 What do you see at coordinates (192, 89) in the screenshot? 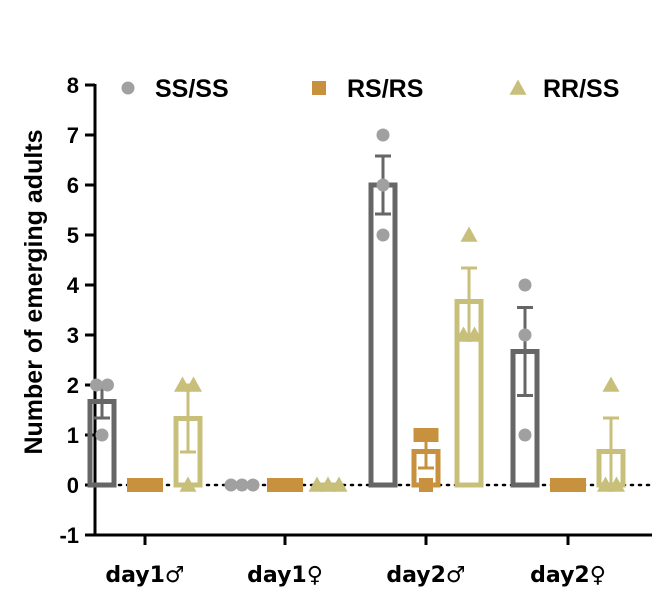
I see `legend-label-ss-ss: SS/SS` at bounding box center [192, 89].